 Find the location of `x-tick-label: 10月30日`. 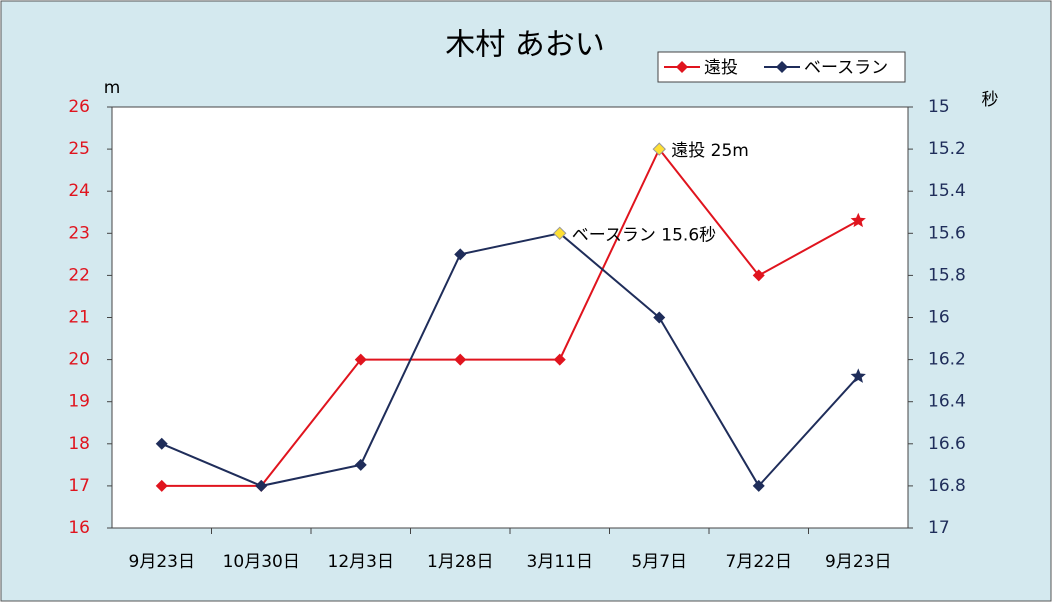

x-tick-label: 10月30日 is located at coordinates (261, 562).